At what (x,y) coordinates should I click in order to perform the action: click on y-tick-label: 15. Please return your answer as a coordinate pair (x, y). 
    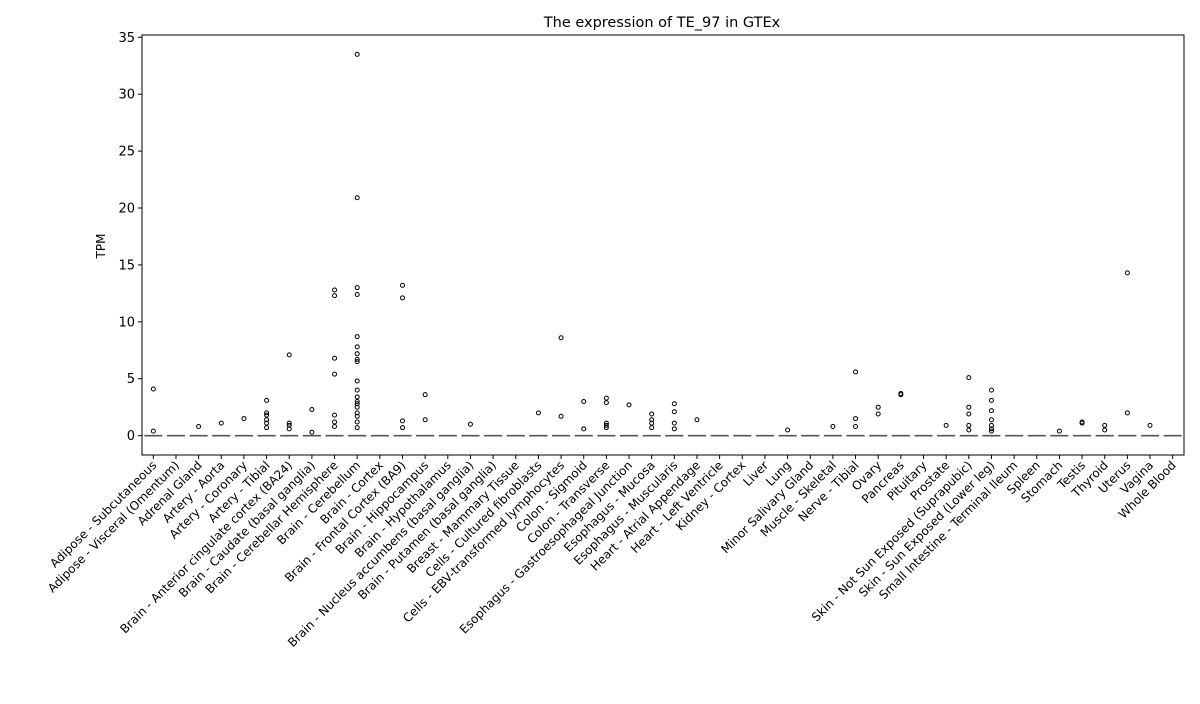
    Looking at the image, I should click on (126, 265).